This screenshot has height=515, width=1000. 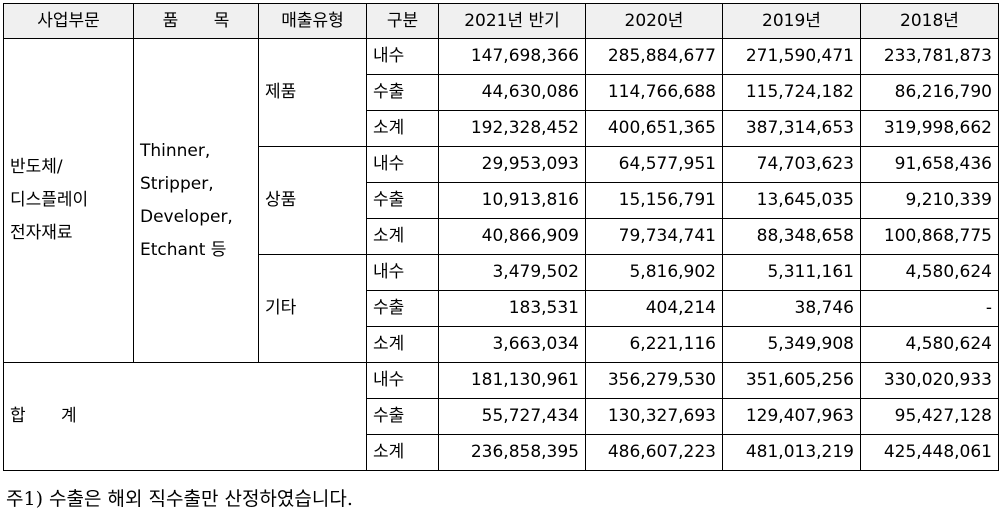 What do you see at coordinates (41, 233) in the screenshot?
I see `segment-line: 전자재료` at bounding box center [41, 233].